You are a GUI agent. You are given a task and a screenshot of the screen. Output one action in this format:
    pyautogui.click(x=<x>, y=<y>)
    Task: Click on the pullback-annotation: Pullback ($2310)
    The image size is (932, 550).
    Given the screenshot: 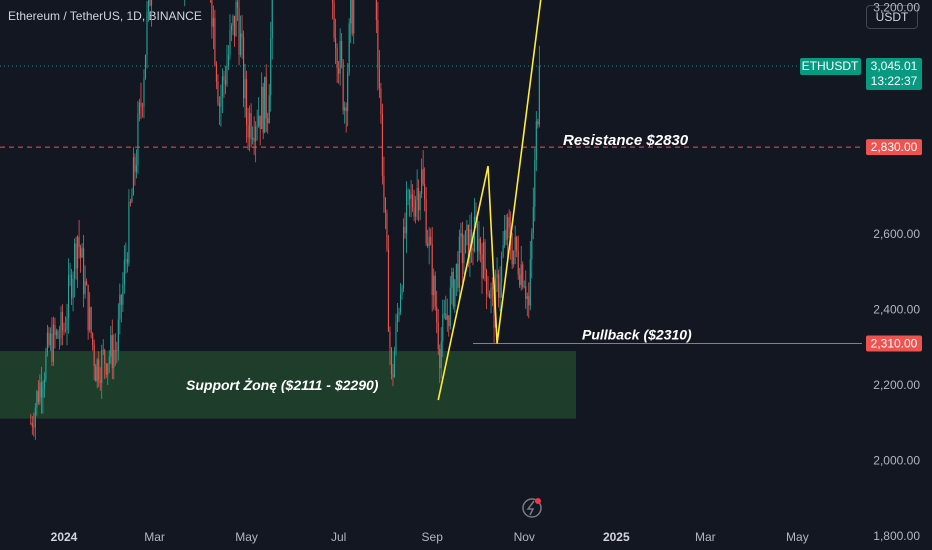 What is the action you would take?
    pyautogui.click(x=637, y=334)
    